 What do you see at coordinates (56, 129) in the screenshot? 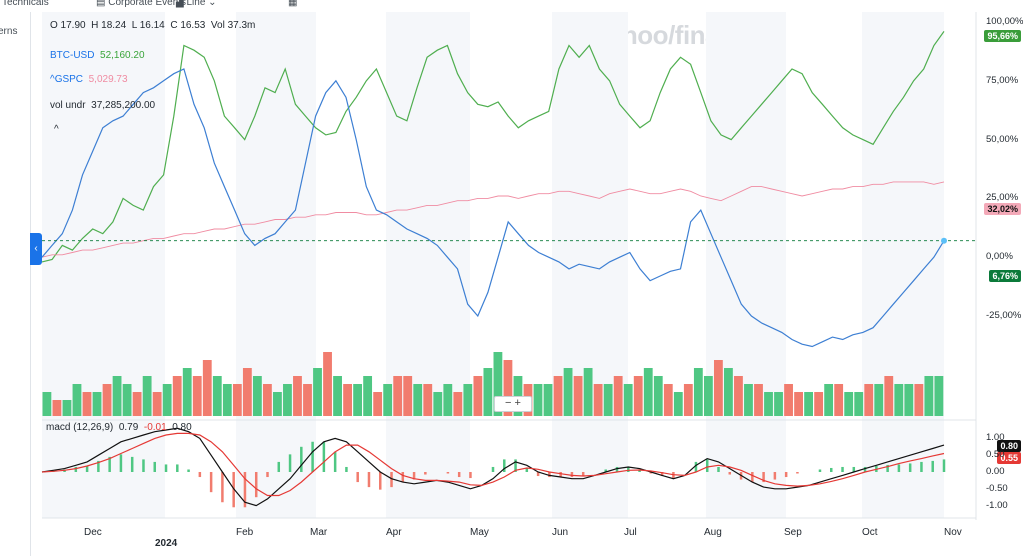
I see `collapse-legend-icon: ^` at bounding box center [56, 129].